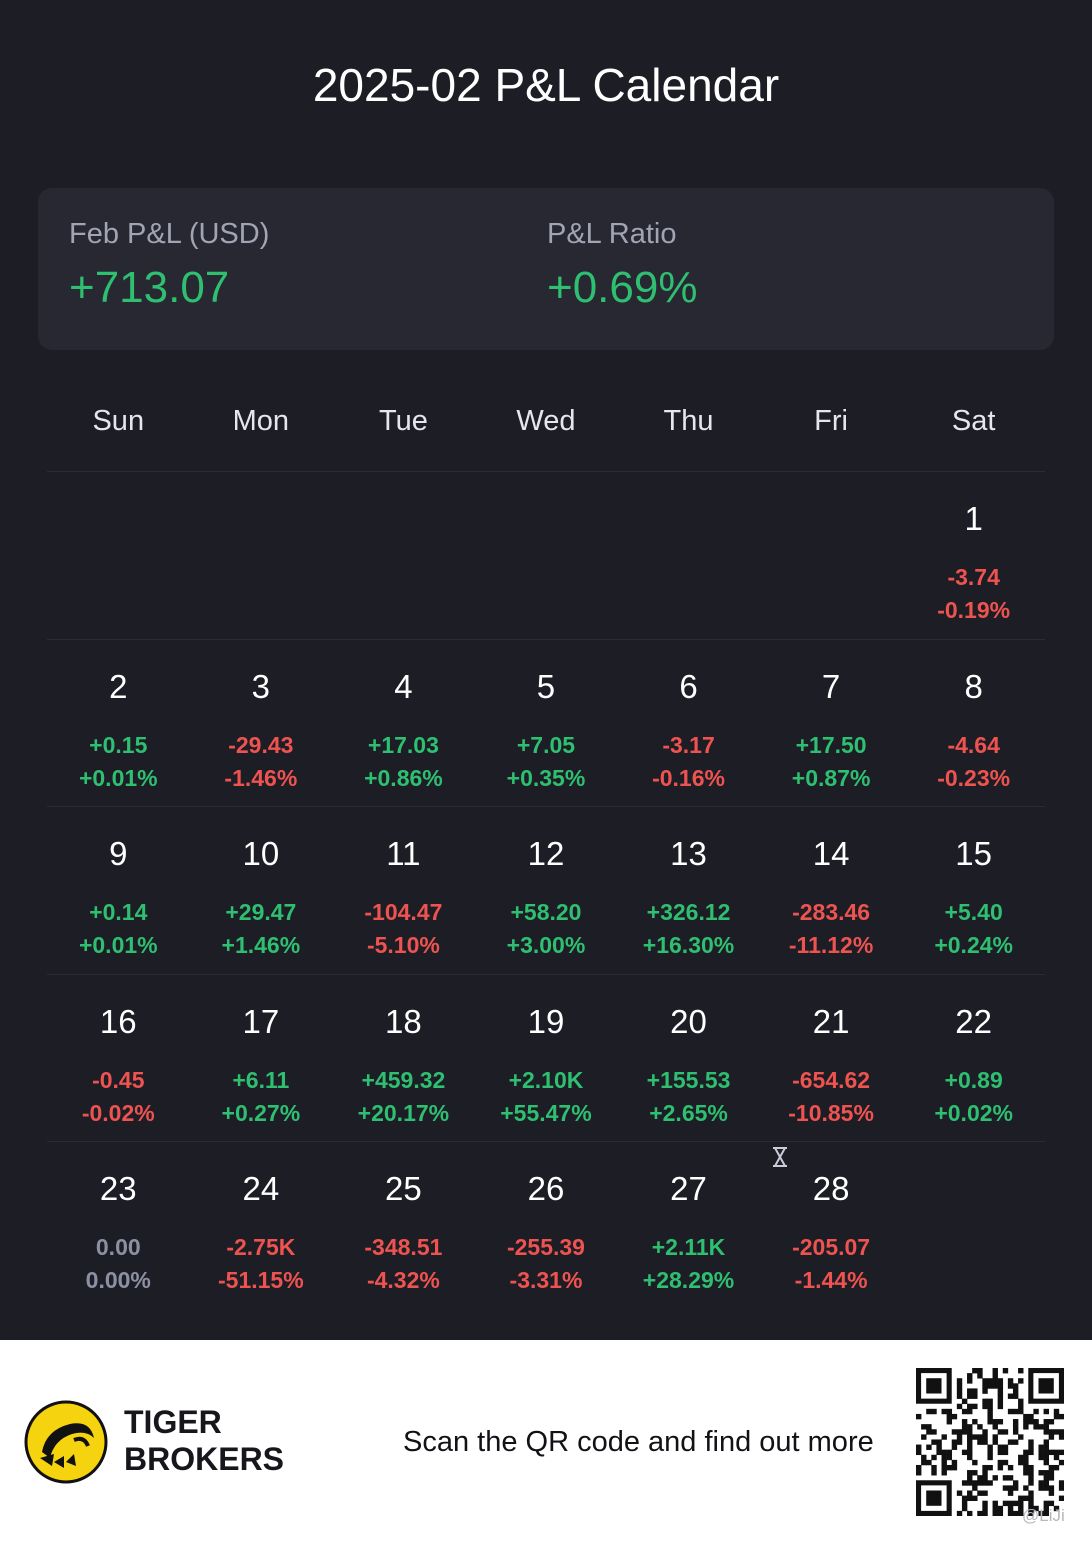 The image size is (1092, 1543). Describe the element at coordinates (403, 421) in the screenshot. I see `weekday-tue: Tue` at that location.